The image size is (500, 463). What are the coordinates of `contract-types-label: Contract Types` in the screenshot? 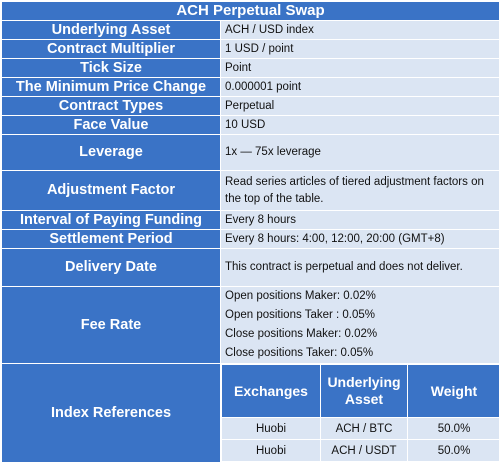 It's located at (111, 106).